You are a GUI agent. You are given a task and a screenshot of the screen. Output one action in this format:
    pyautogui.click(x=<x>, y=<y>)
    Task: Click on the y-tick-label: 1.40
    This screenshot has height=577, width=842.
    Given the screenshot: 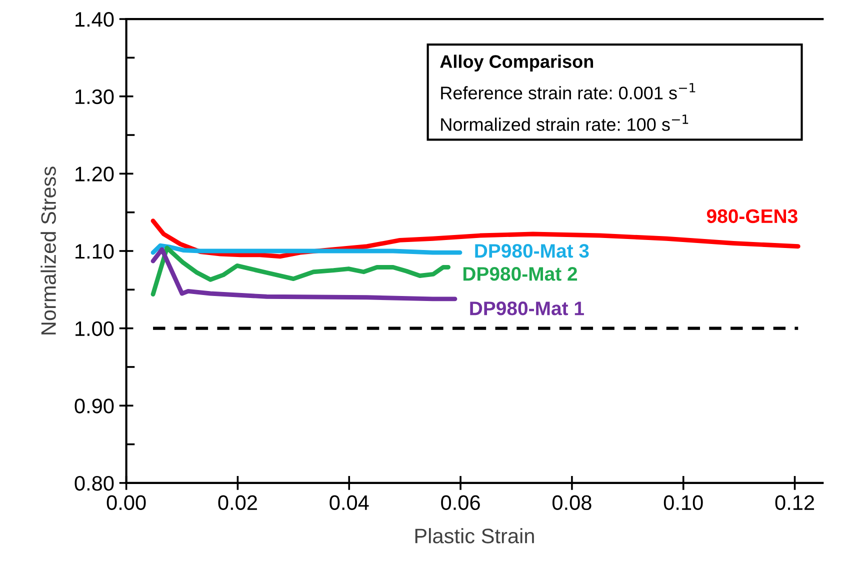 What is the action you would take?
    pyautogui.click(x=95, y=19)
    